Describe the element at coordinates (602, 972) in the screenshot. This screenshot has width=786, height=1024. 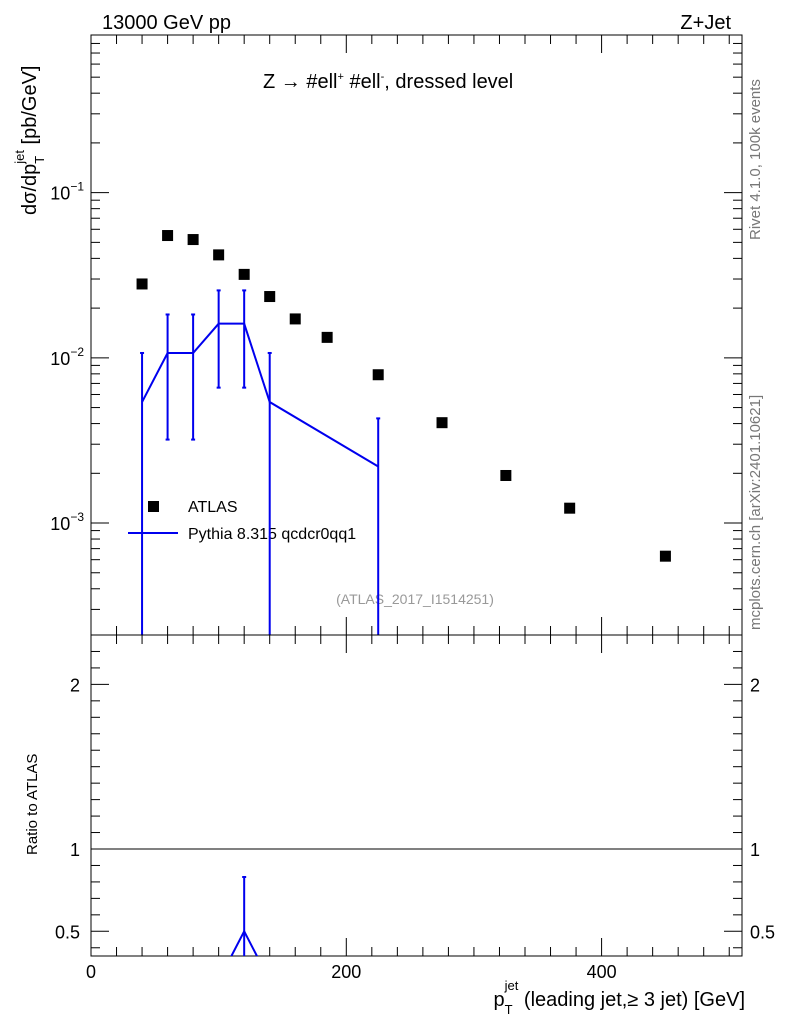
I see `x-tick-label: 400` at that location.